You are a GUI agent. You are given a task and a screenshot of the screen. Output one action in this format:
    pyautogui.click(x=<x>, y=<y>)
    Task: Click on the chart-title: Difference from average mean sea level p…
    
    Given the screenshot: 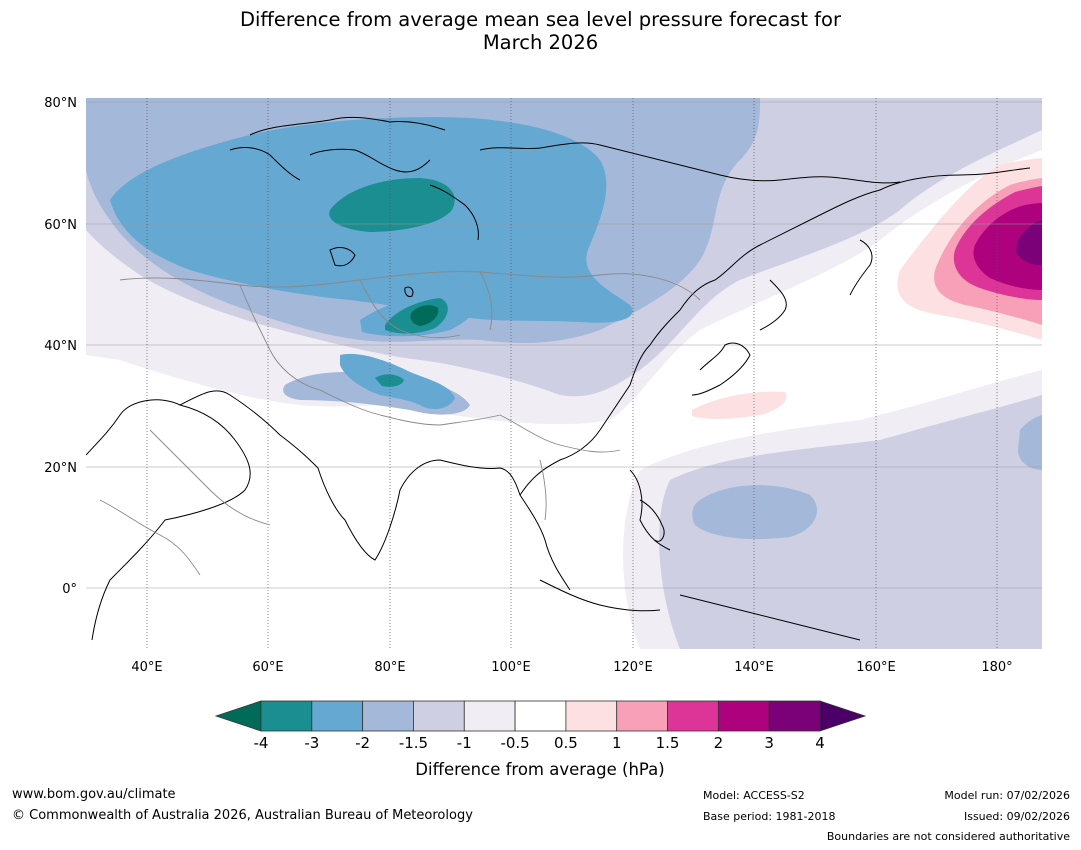 What is the action you would take?
    pyautogui.click(x=540, y=31)
    